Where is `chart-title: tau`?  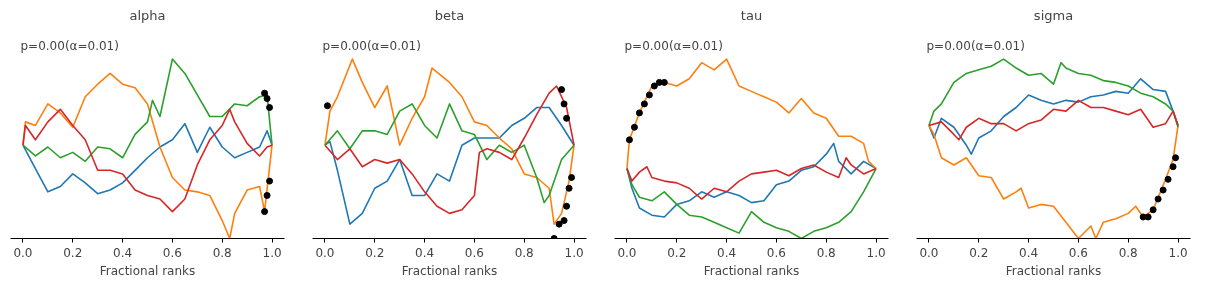 chart-title: tau is located at coordinates (751, 15).